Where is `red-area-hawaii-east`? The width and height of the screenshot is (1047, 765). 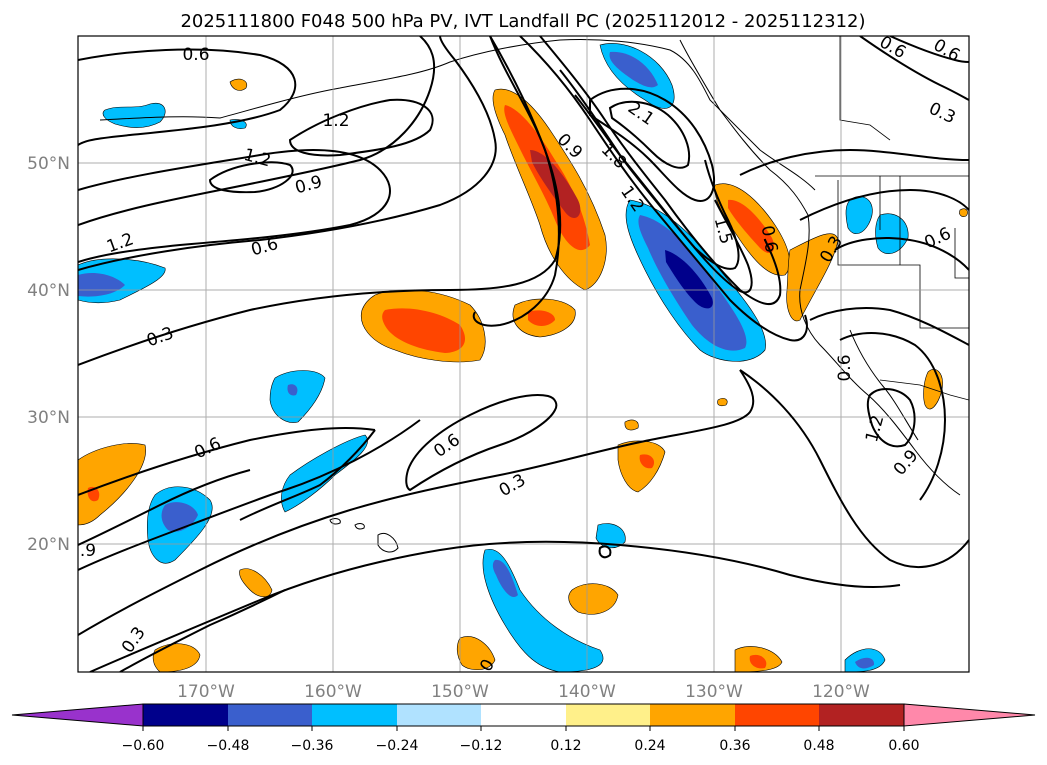 red-area-hawaii-east is located at coordinates (647, 461).